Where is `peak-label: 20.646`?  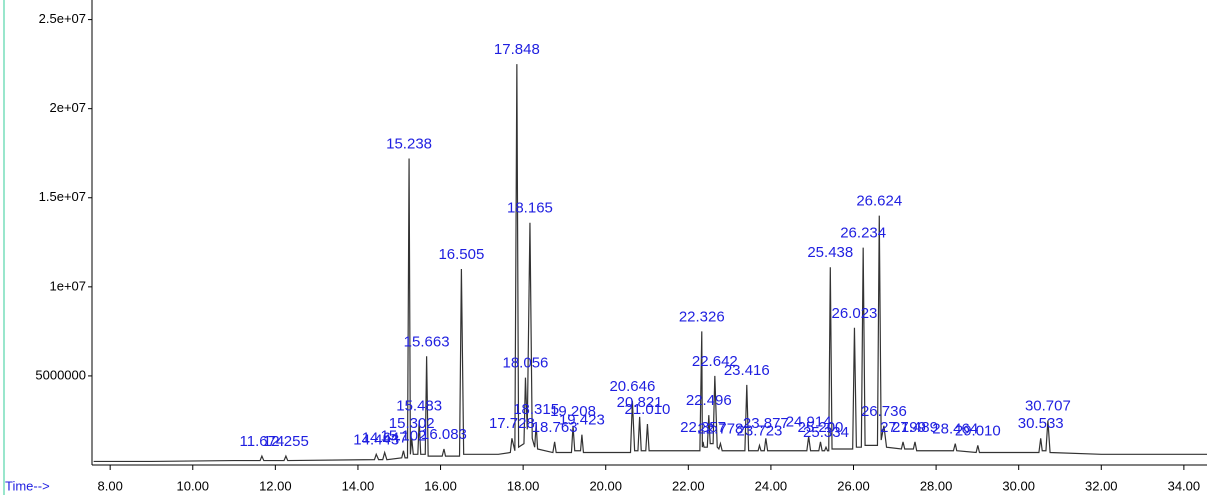 peak-label: 20.646 is located at coordinates (632, 386).